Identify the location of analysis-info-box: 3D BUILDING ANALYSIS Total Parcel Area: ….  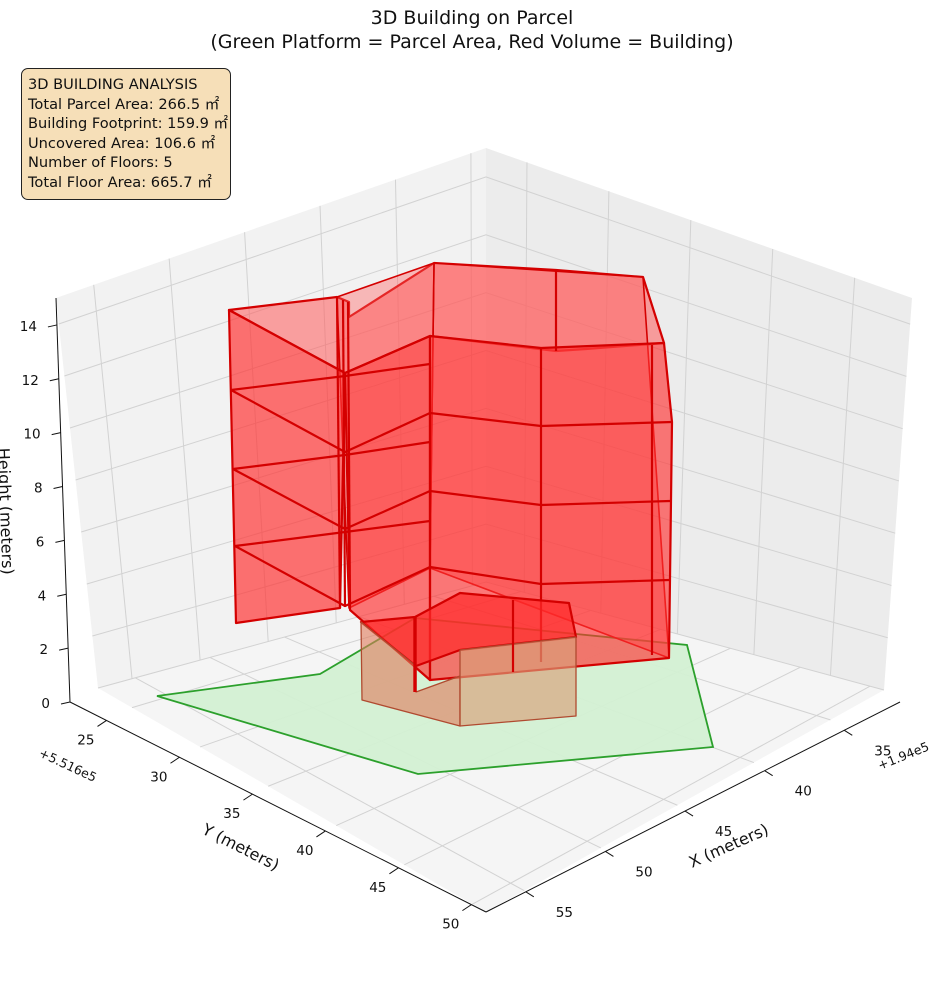
(126, 134).